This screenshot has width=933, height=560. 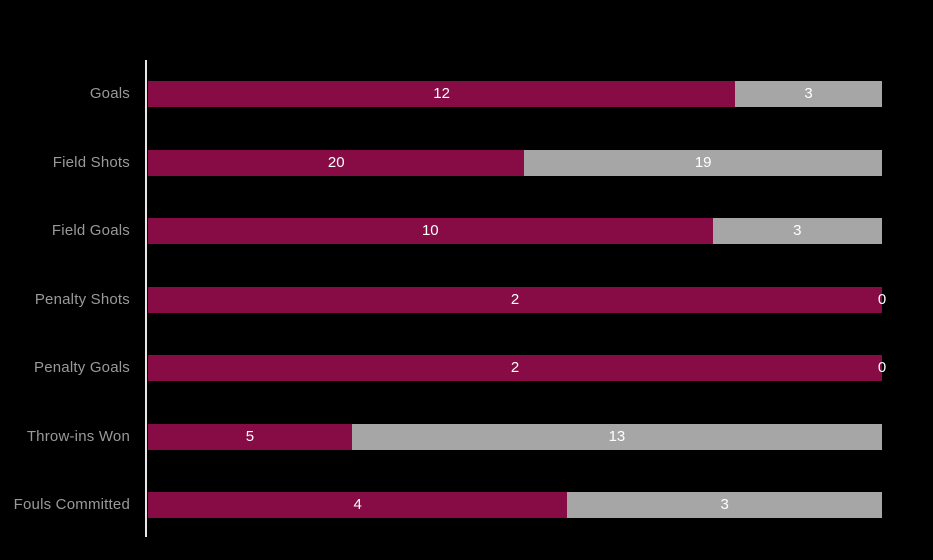 I want to click on category-label: Fouls Committed, so click(x=71, y=505).